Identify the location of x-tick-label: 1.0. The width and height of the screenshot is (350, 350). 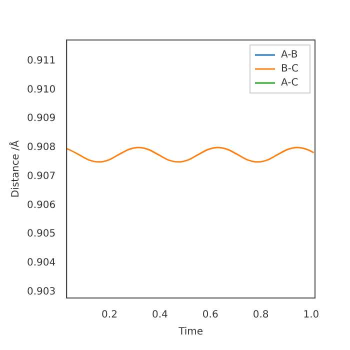
(311, 315).